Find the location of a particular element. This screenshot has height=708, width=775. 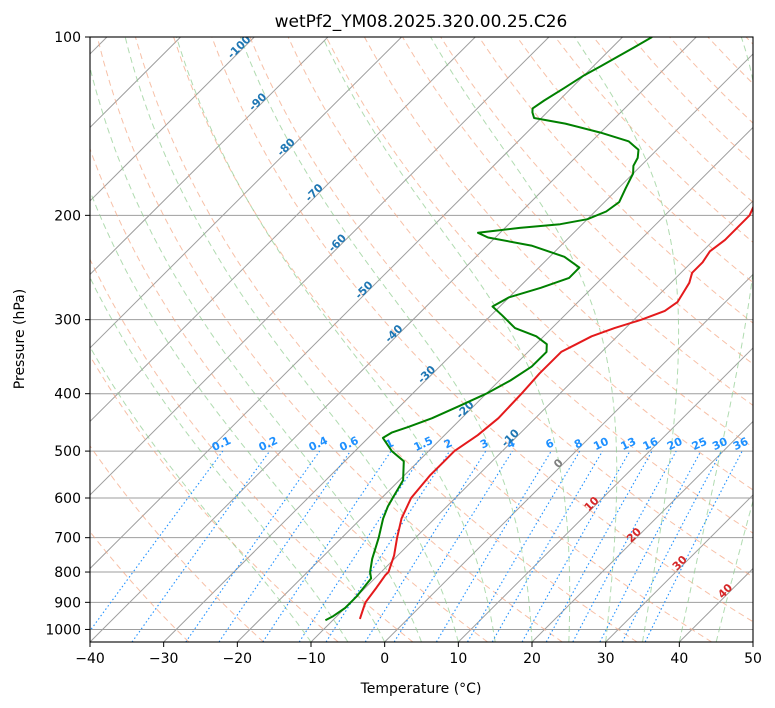

isotherm-temperature-label: -70 is located at coordinates (314, 192).